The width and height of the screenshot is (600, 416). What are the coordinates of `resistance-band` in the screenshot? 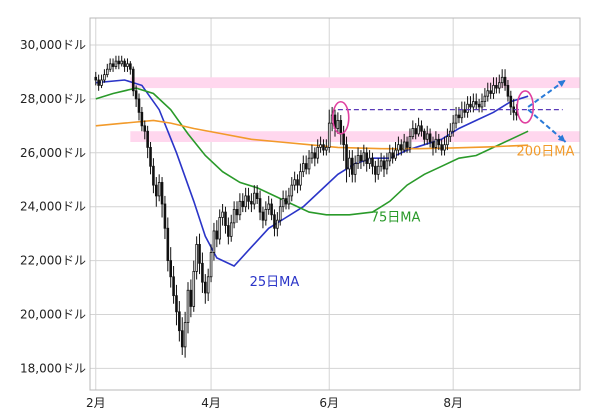 It's located at (355, 83).